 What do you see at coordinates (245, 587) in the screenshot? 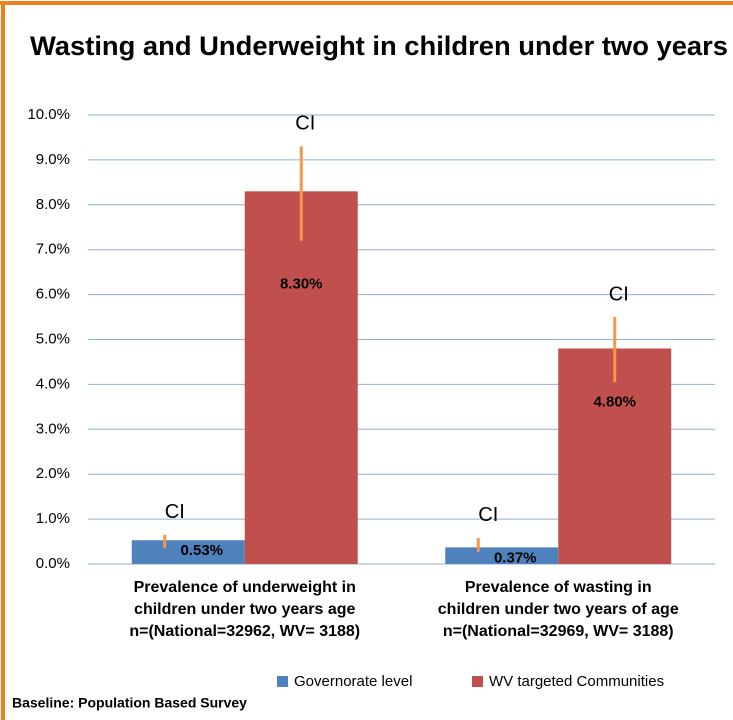
I see `x-tick-label: Prevalence of underweight in` at bounding box center [245, 587].